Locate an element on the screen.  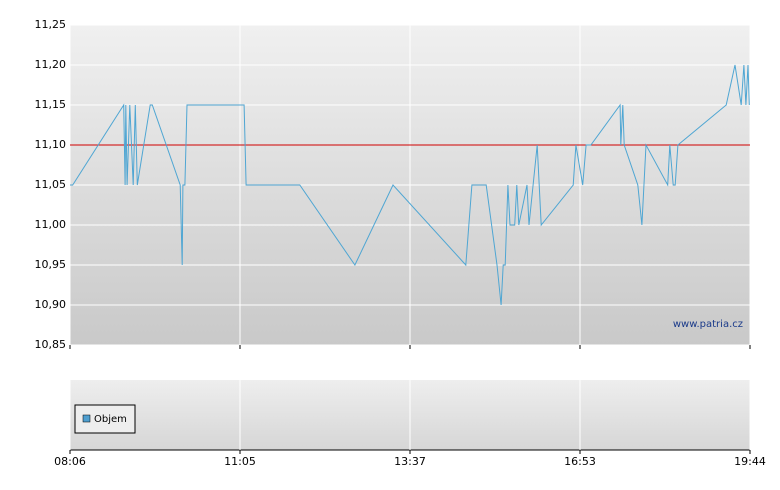
legend-box is located at coordinates (105, 419).